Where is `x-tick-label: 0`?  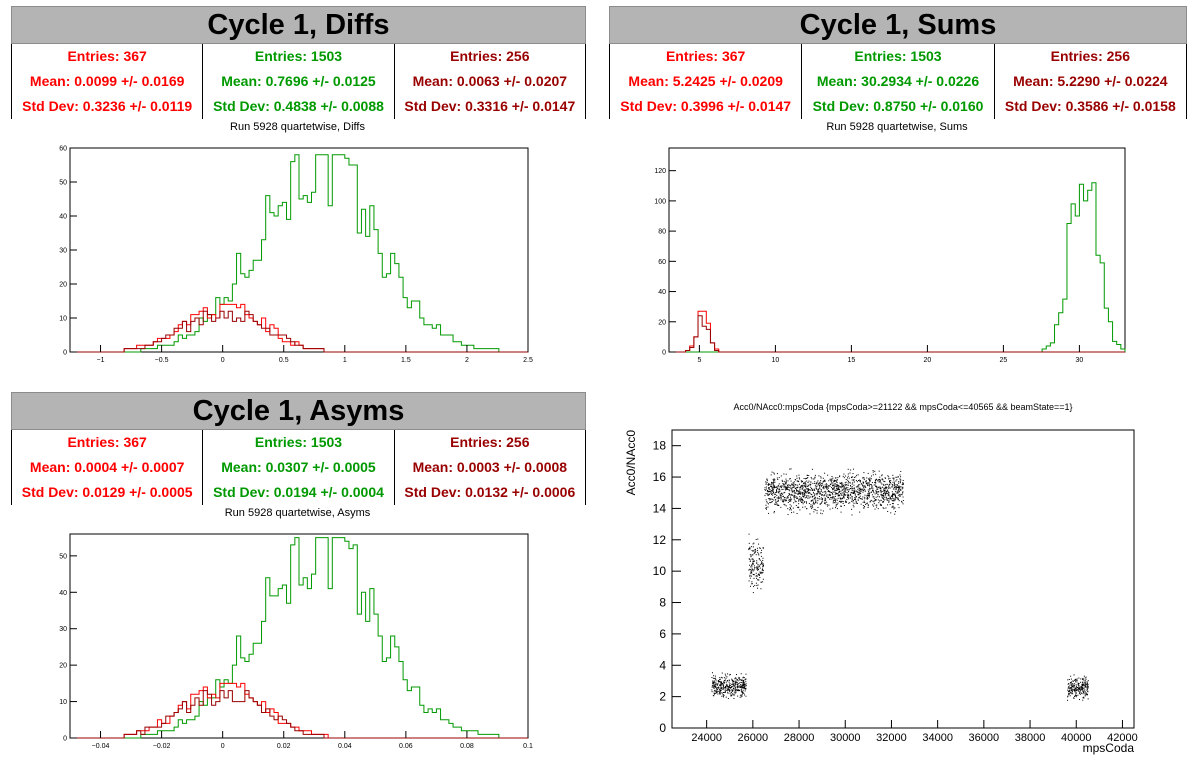 x-tick-label: 0 is located at coordinates (223, 360).